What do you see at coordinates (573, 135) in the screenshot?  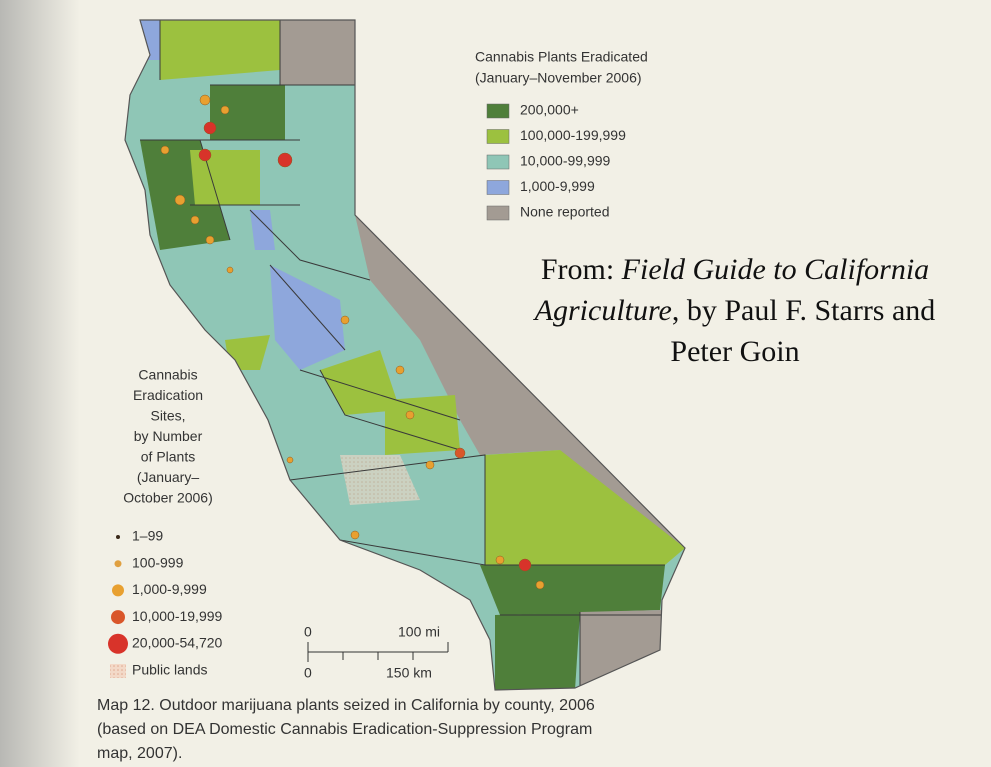 I see `legend-label: 100,000-199,999` at bounding box center [573, 135].